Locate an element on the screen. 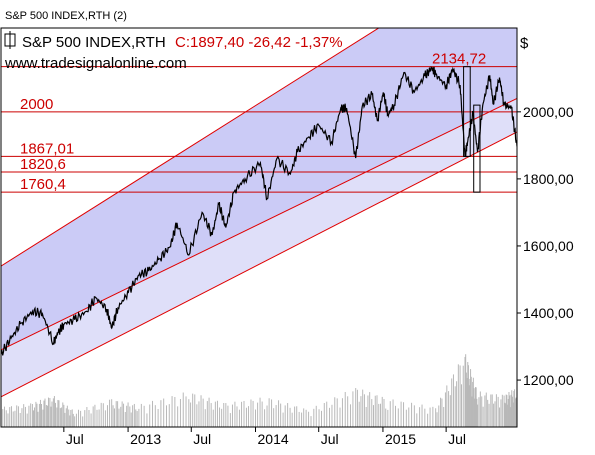 This screenshot has height=455, width=595. level-label: 1820,6 is located at coordinates (43, 164).